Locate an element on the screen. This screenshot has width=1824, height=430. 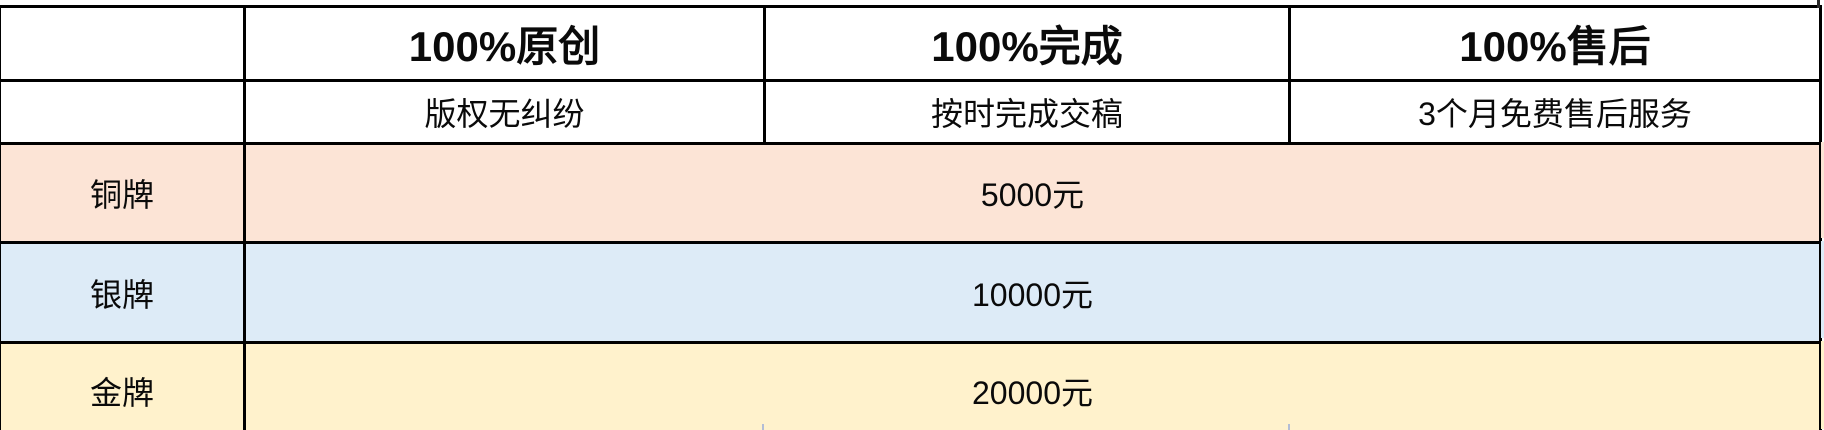
subheader-cell-empty is located at coordinates (123, 112).